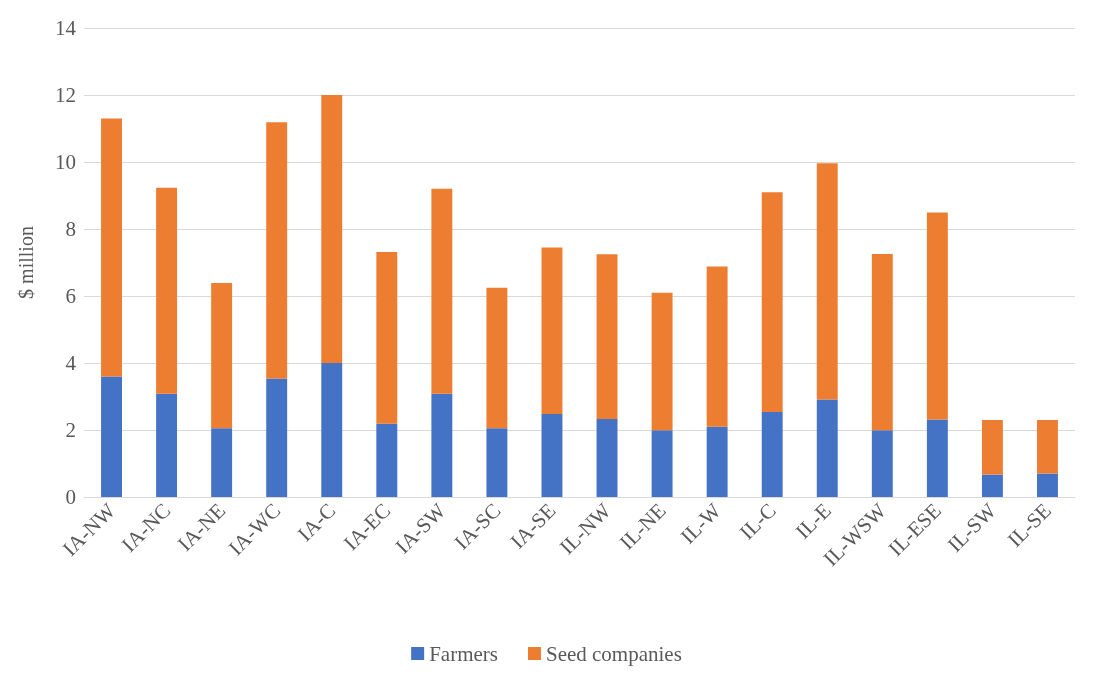  I want to click on y-tick-label: 8, so click(70, 229).